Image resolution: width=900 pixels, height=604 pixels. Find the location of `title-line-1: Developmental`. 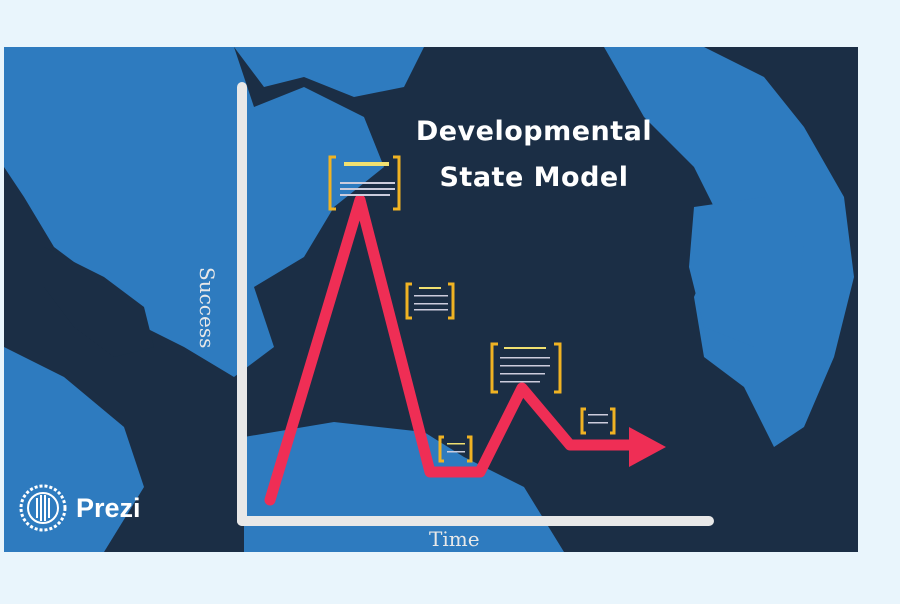

title-line-1: Developmental is located at coordinates (534, 131).